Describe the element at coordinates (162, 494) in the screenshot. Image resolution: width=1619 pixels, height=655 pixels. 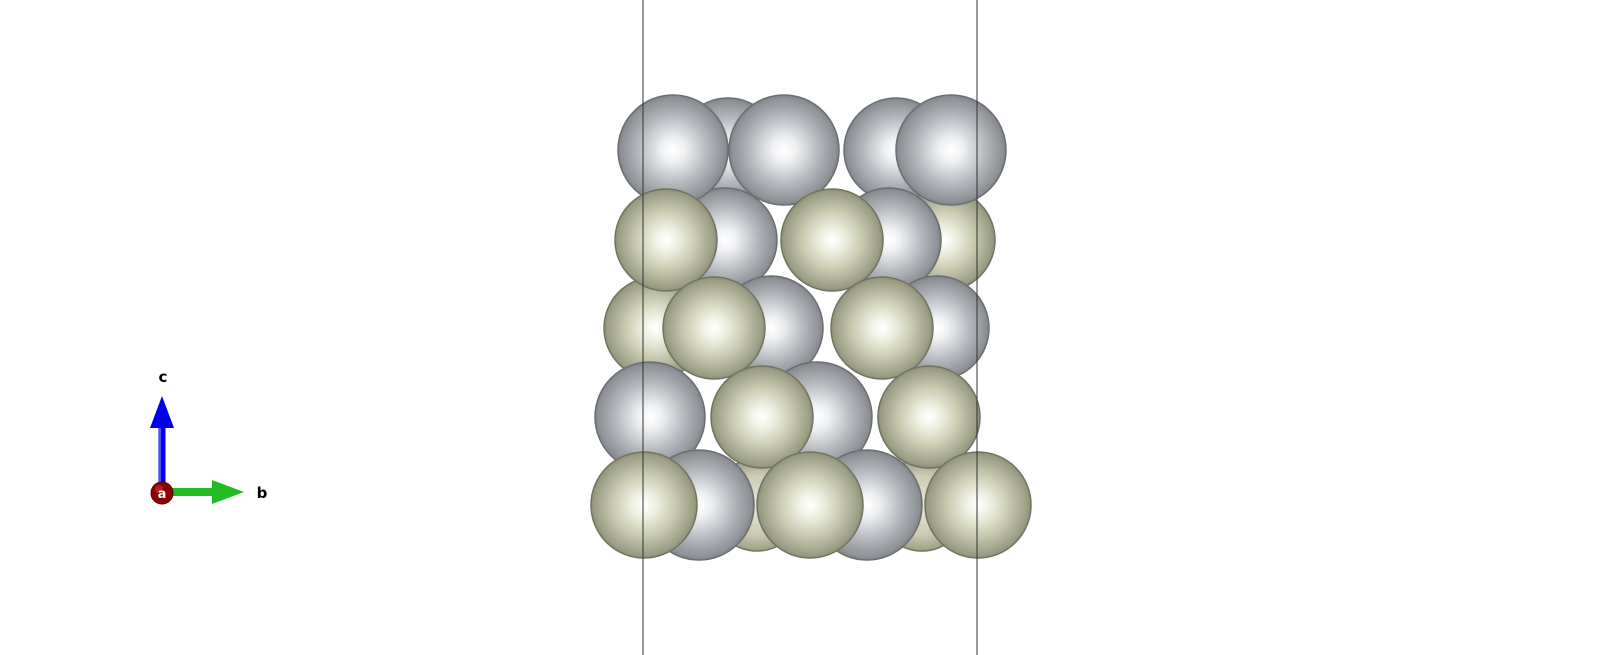
I see `a-axis-label: a` at that location.